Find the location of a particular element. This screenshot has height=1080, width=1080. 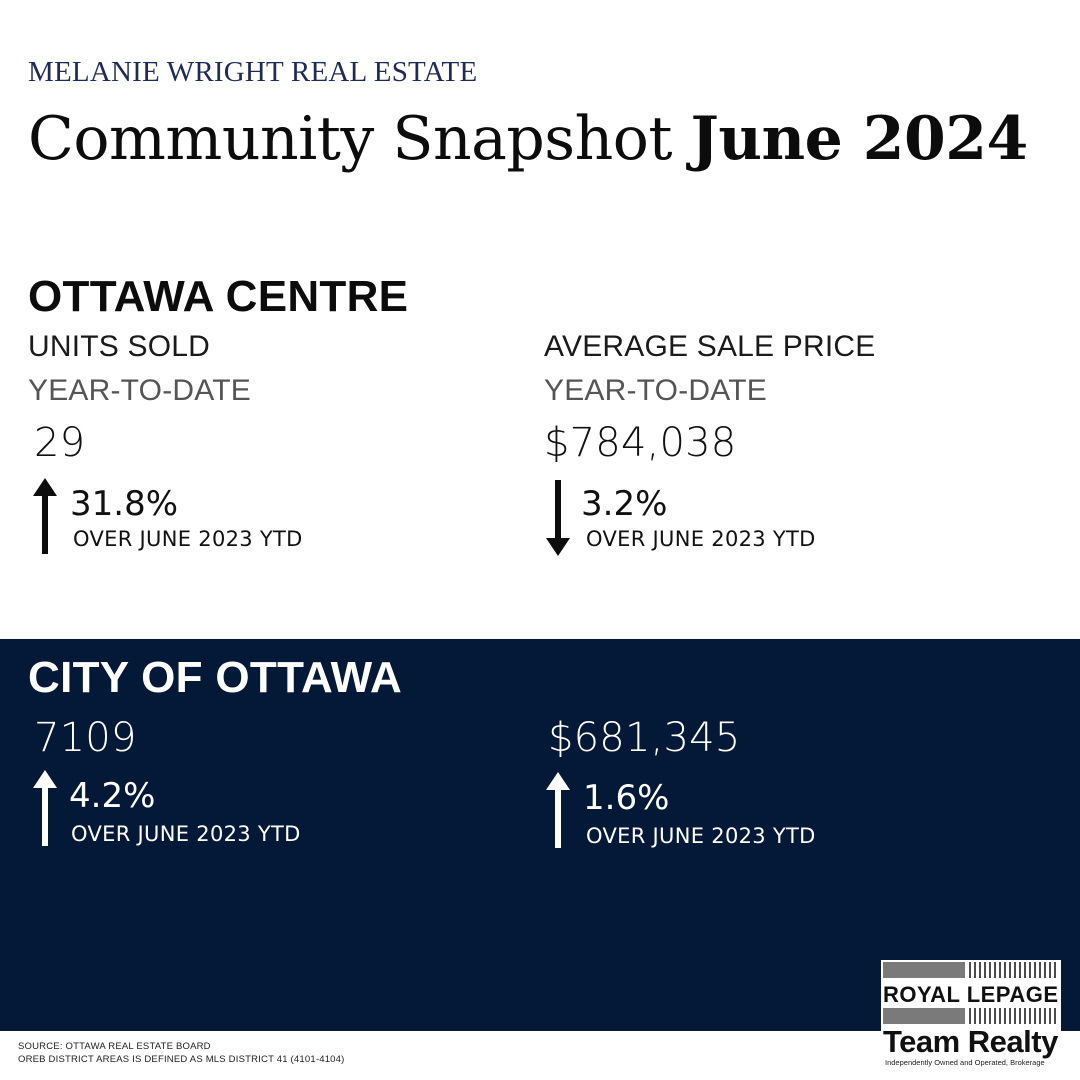

city-units-note: OVER JUNE 2023 YTD is located at coordinates (186, 834).